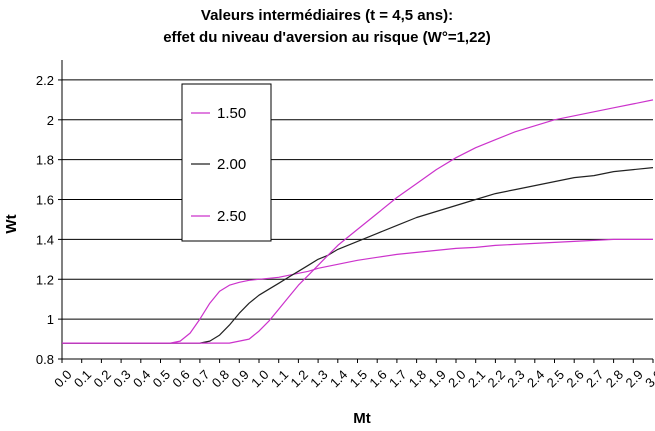 The width and height of the screenshot is (655, 431). I want to click on x-tick-label: 3.0, so click(648, 378).